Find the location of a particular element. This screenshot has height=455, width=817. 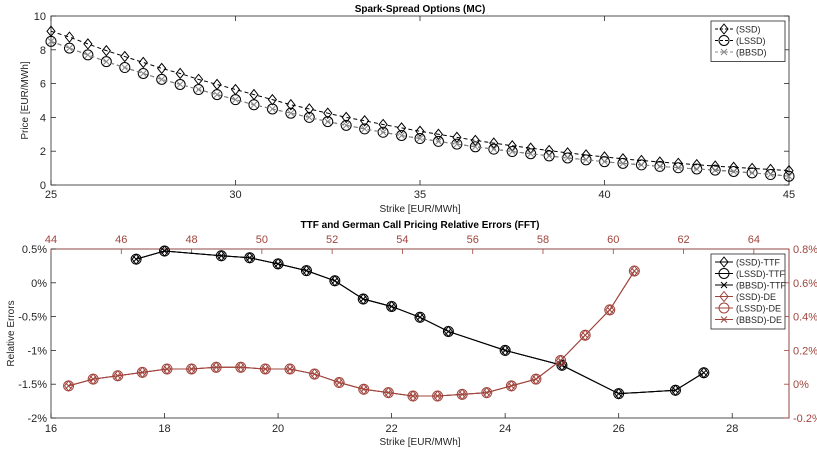

legend-label-0: (SSD)-TTF is located at coordinates (758, 263).